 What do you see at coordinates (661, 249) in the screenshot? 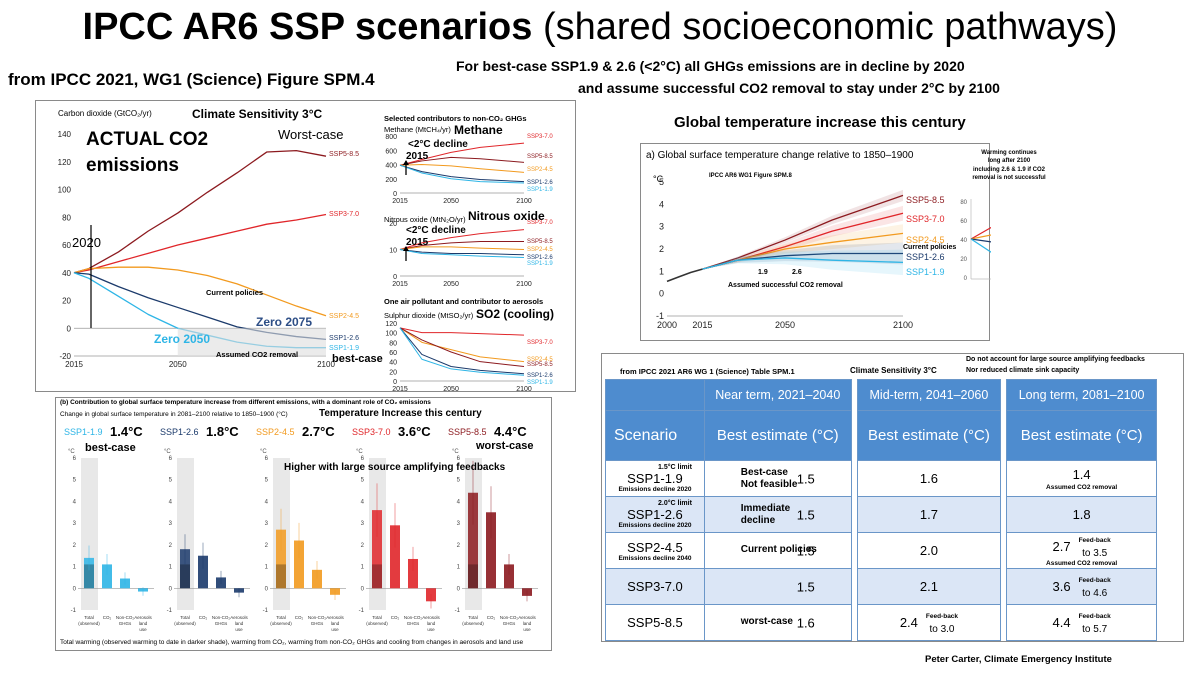
I see `y-tick-label: 2` at bounding box center [661, 249].